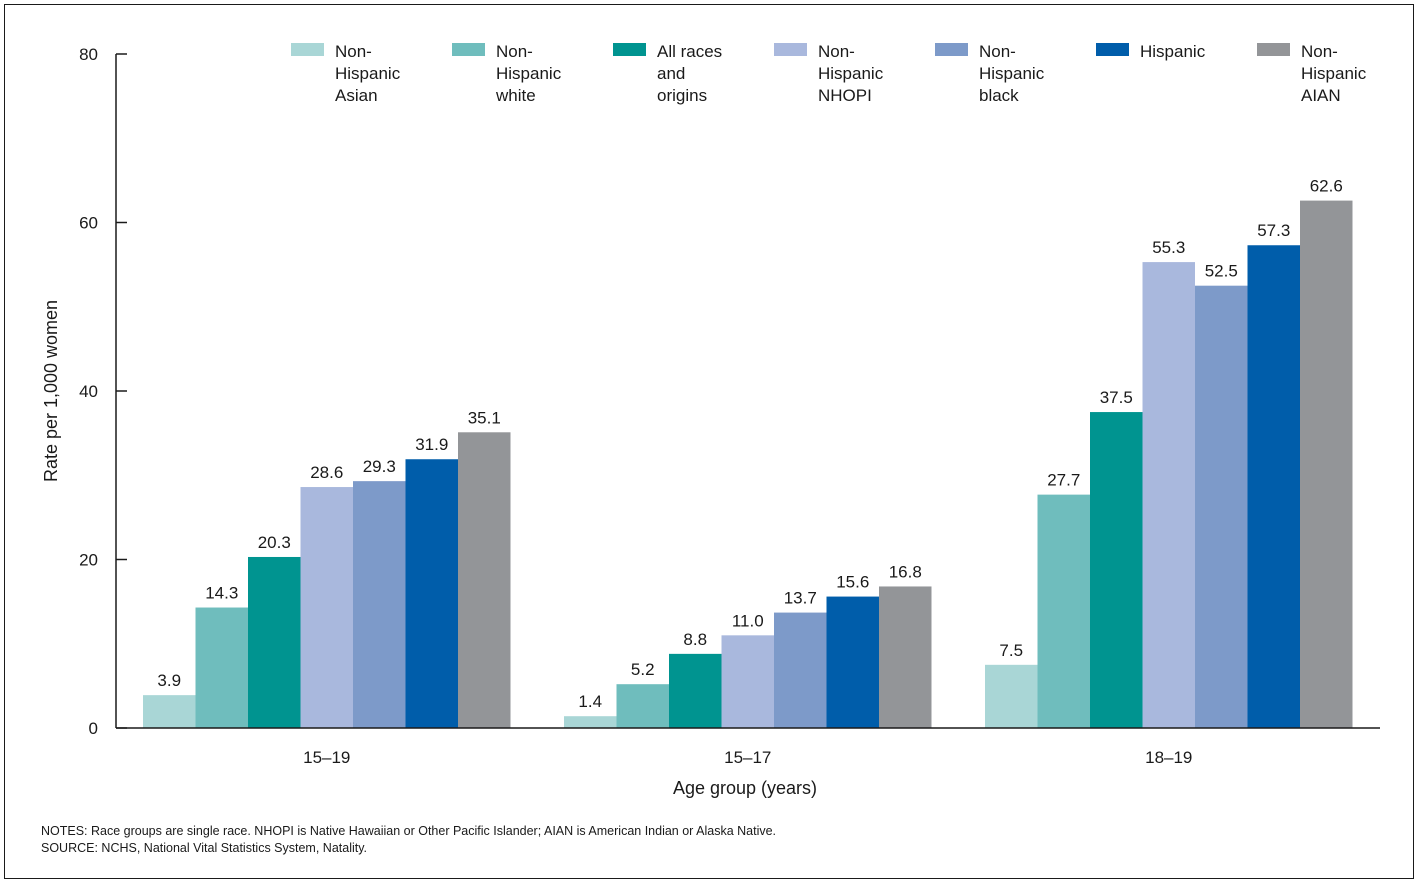  I want to click on x-tick-label: 18–19, so click(1168, 757).